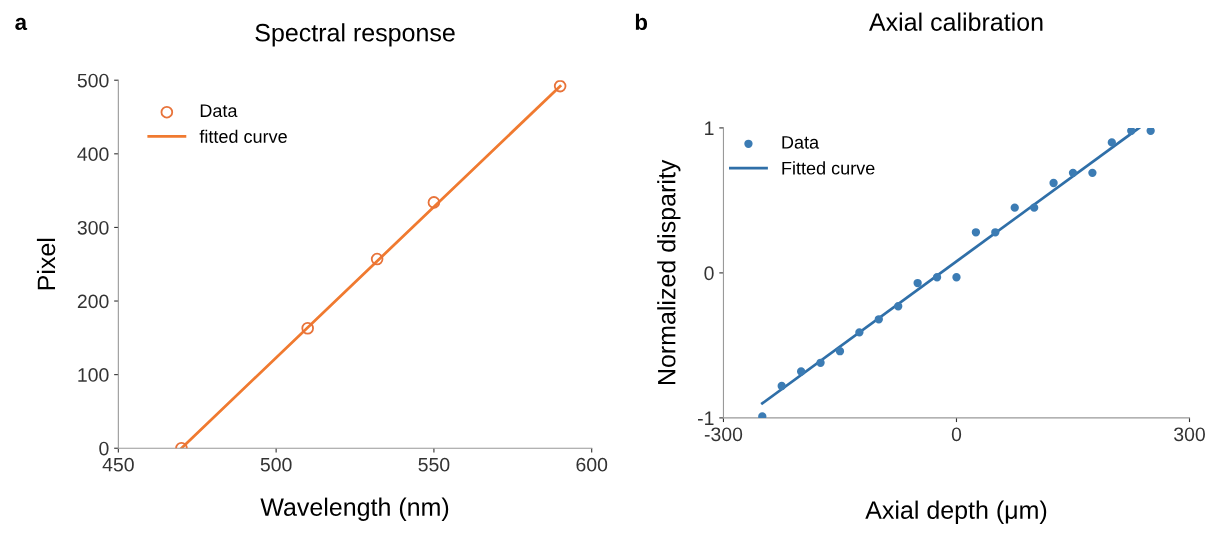  I want to click on legend-label: fitted curve, so click(243, 136).